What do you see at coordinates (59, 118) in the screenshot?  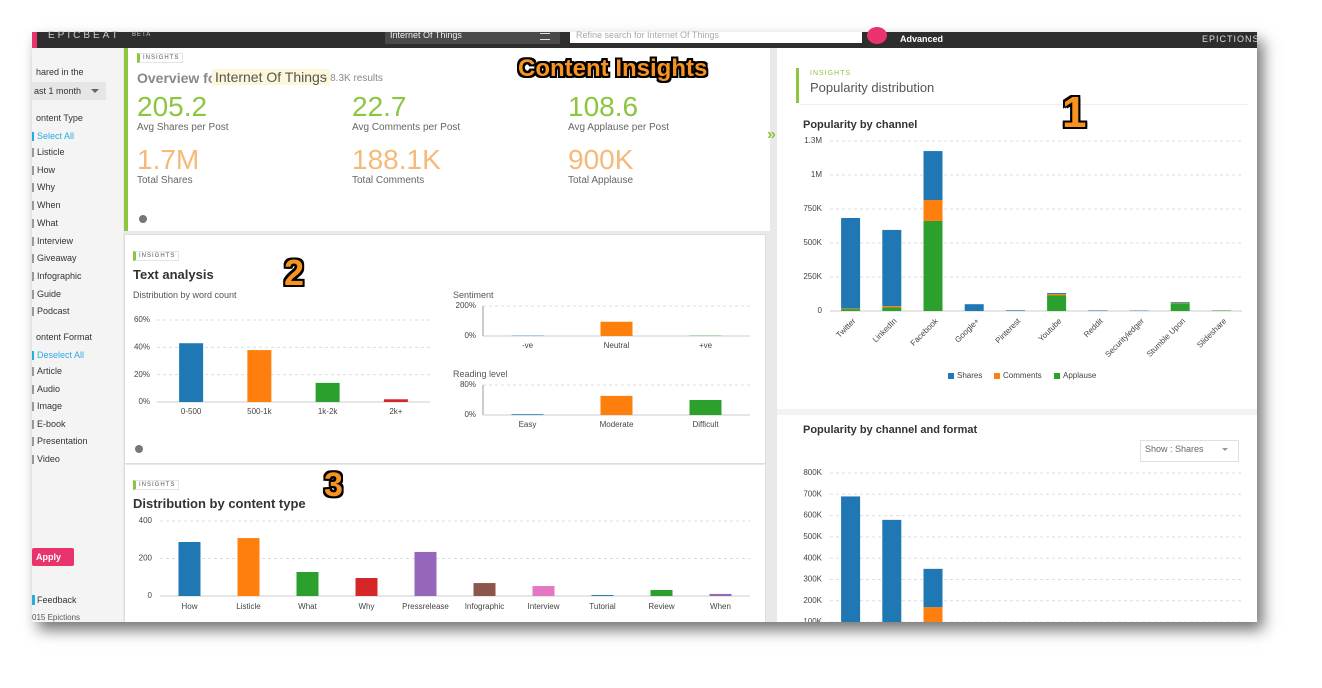 I see `filter-heading: ontent Type` at bounding box center [59, 118].